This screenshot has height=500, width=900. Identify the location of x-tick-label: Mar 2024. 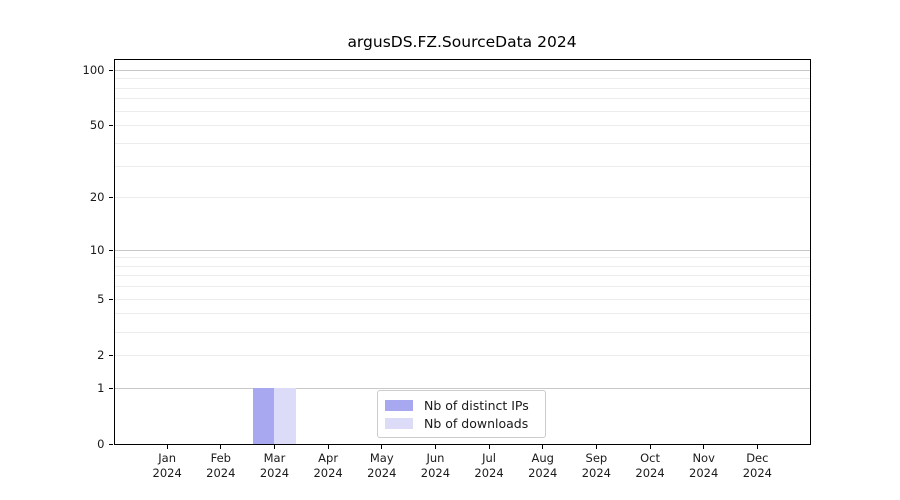
(274, 465).